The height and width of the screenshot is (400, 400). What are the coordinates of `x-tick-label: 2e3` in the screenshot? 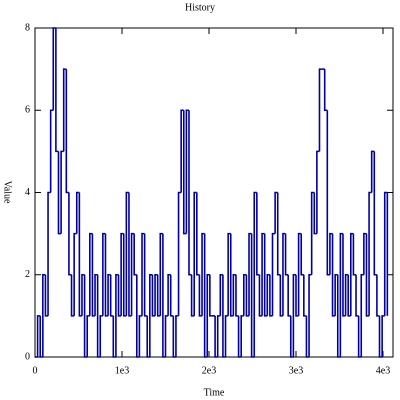 It's located at (209, 370).